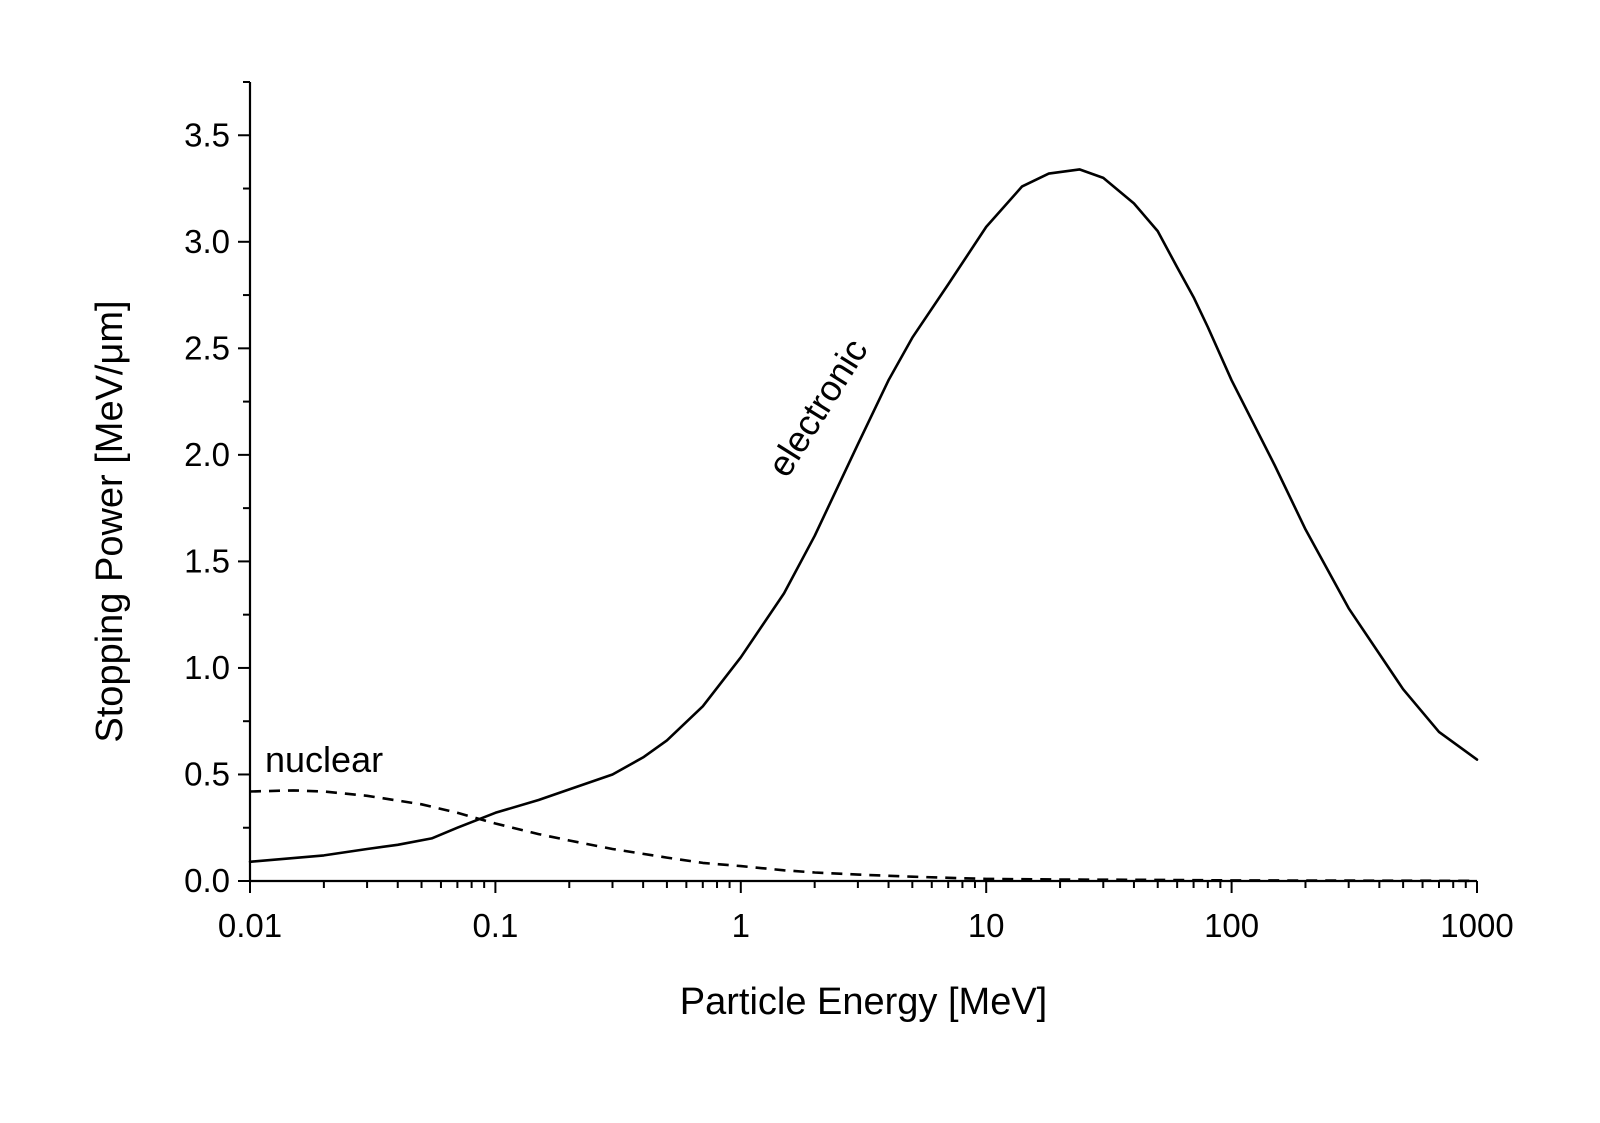 Image resolution: width=1600 pixels, height=1123 pixels. Describe the element at coordinates (250, 925) in the screenshot. I see `x-tick-label: 0.01` at that location.